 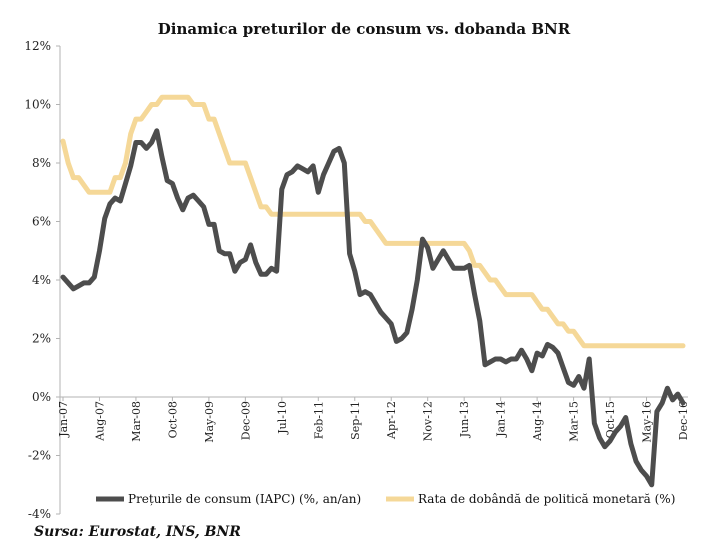 I want to click on x-tick-label: Jun-13, so click(x=464, y=419).